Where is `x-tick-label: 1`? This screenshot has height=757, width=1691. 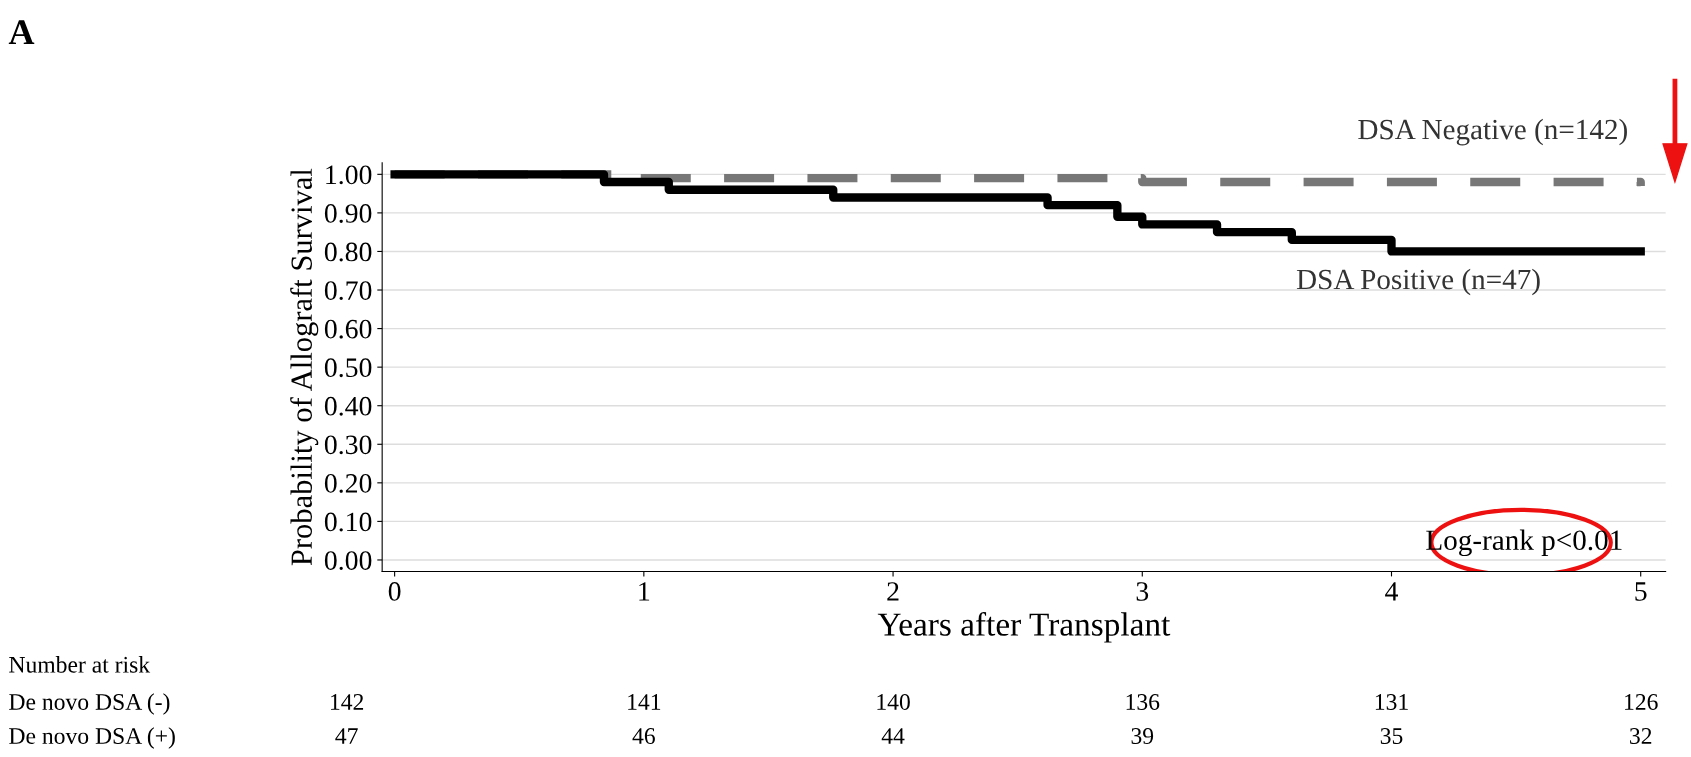 x-tick-label: 1 is located at coordinates (644, 591).